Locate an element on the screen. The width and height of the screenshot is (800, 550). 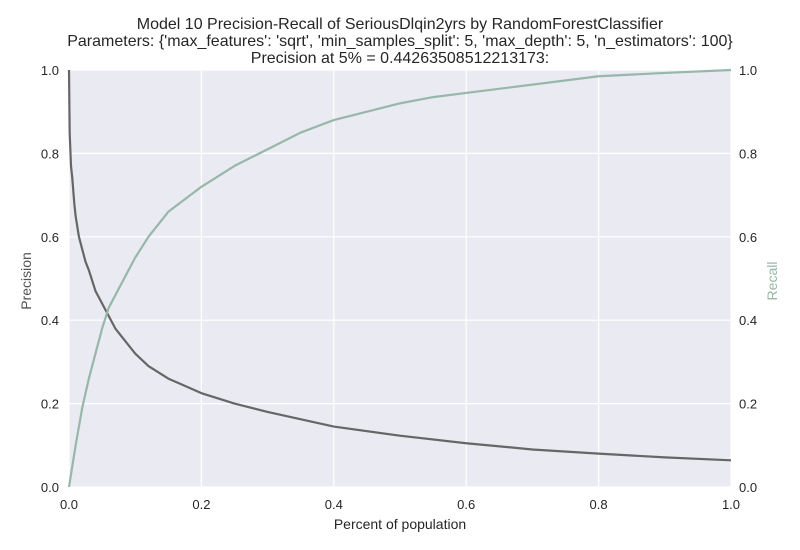
y-tick-label-right: 0.6 is located at coordinates (748, 237).